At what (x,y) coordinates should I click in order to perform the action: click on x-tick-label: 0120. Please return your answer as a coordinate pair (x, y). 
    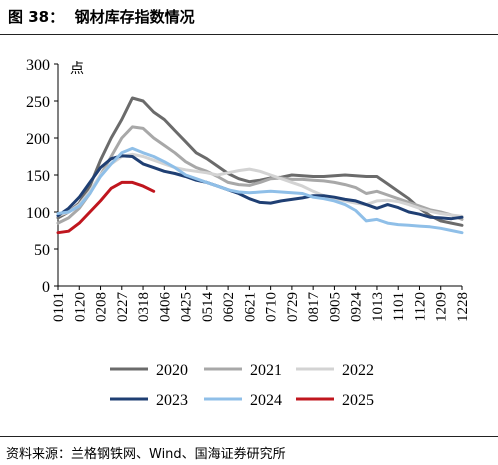
    Looking at the image, I should click on (80, 307).